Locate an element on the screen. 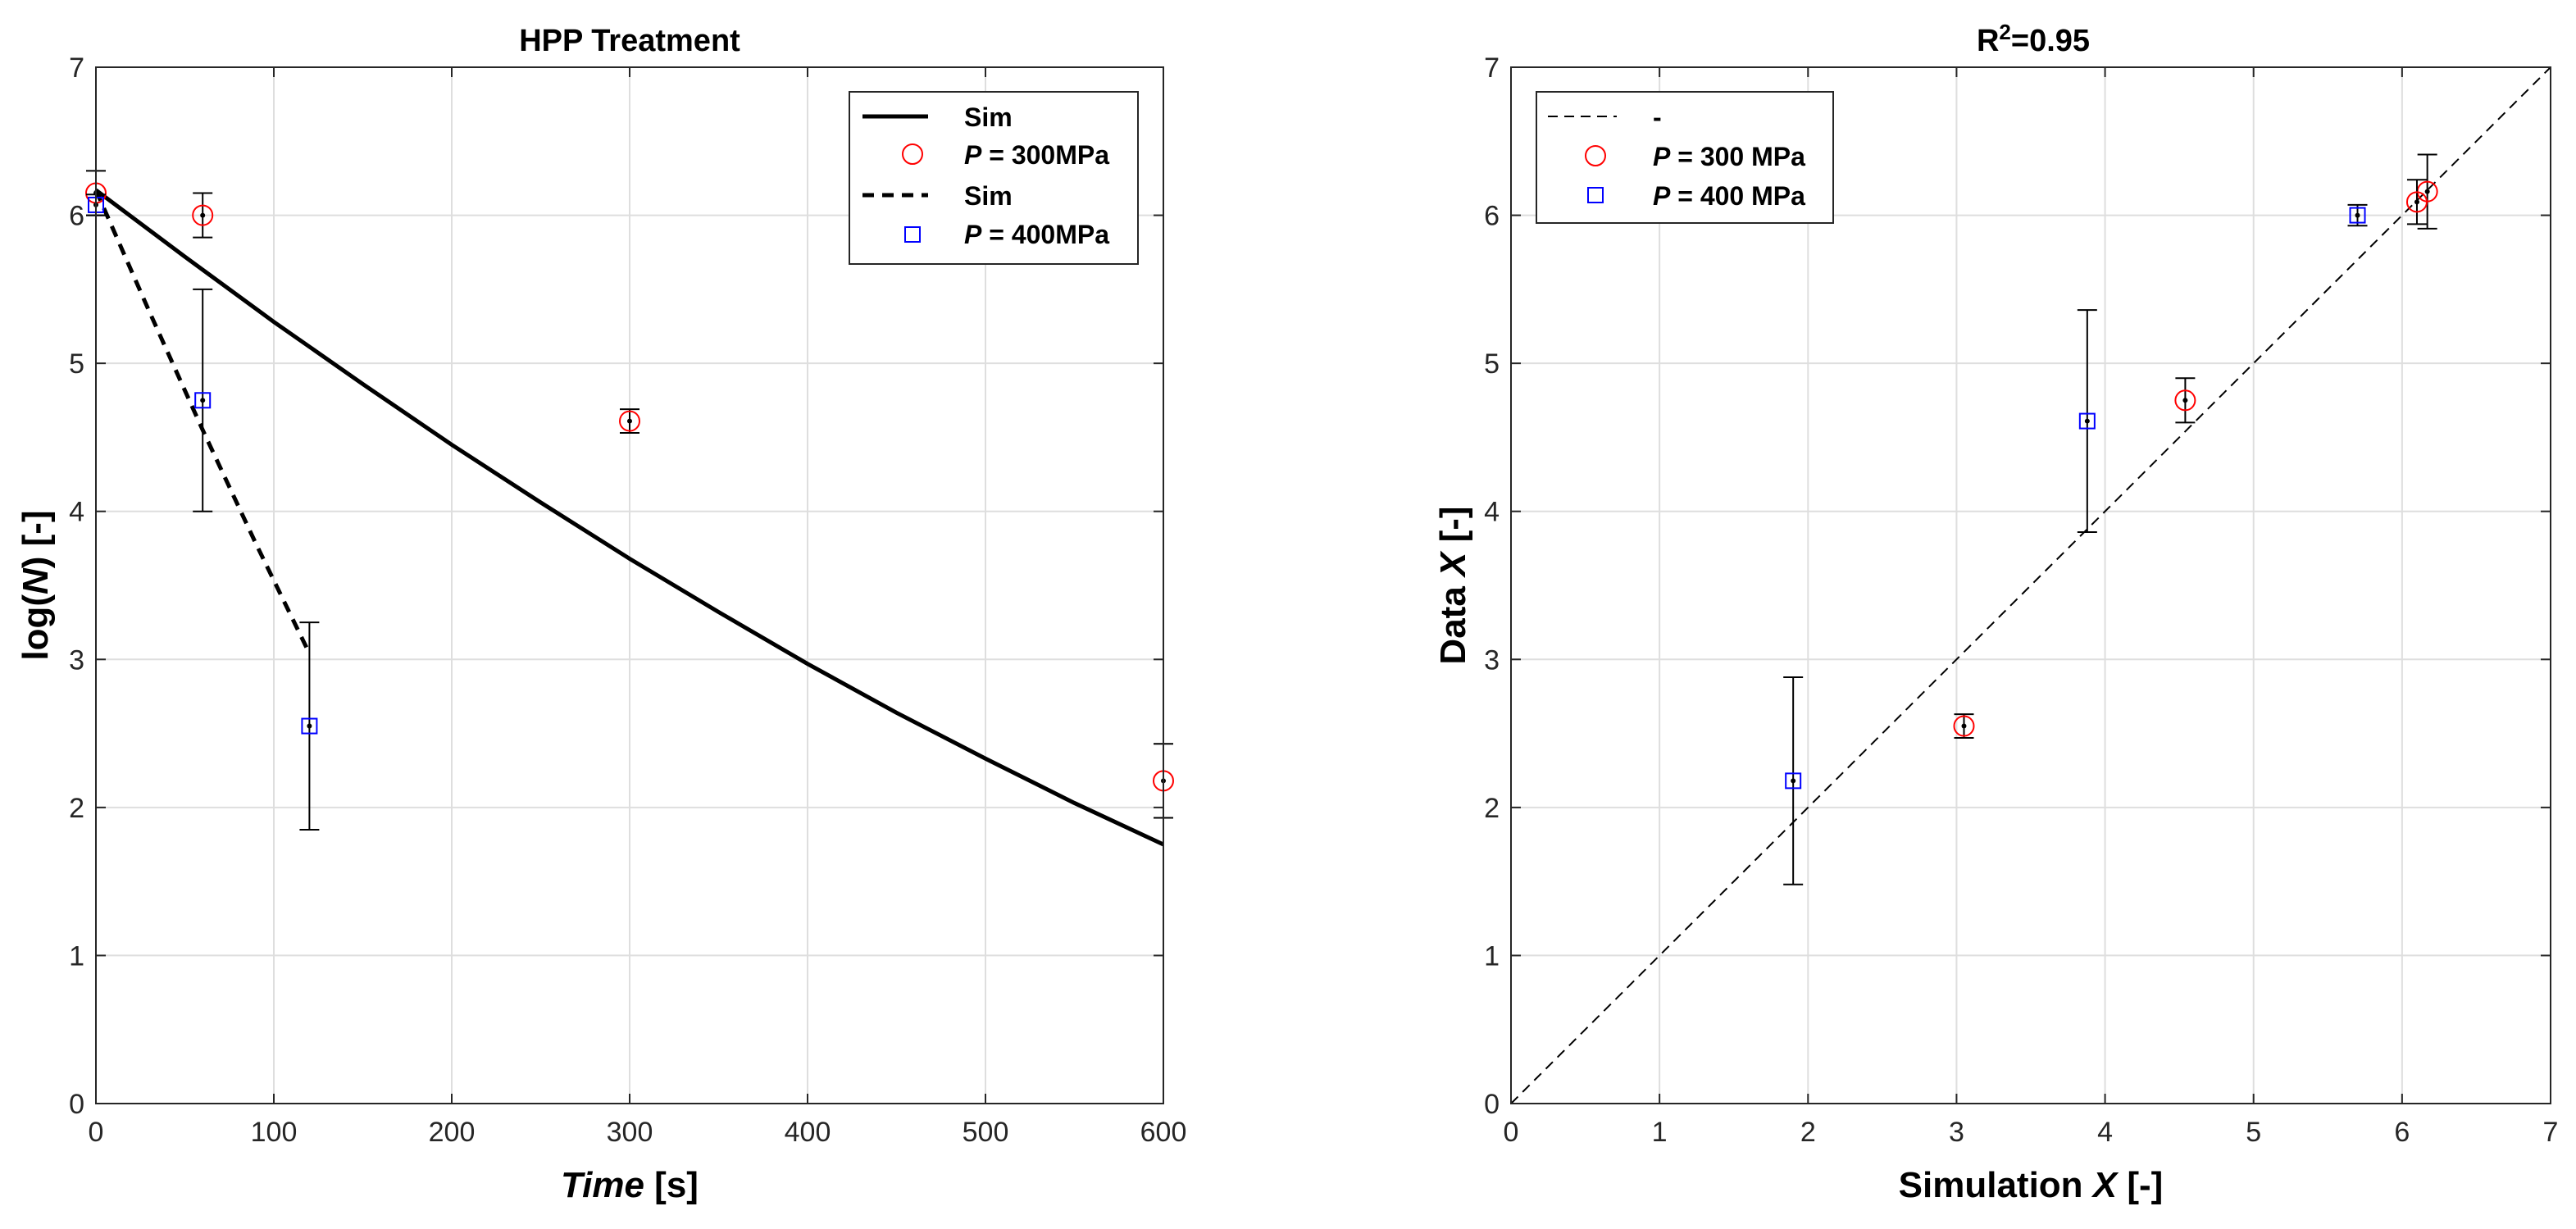 The image size is (2576, 1229). y-axis-label: Data X [-] is located at coordinates (1453, 585).